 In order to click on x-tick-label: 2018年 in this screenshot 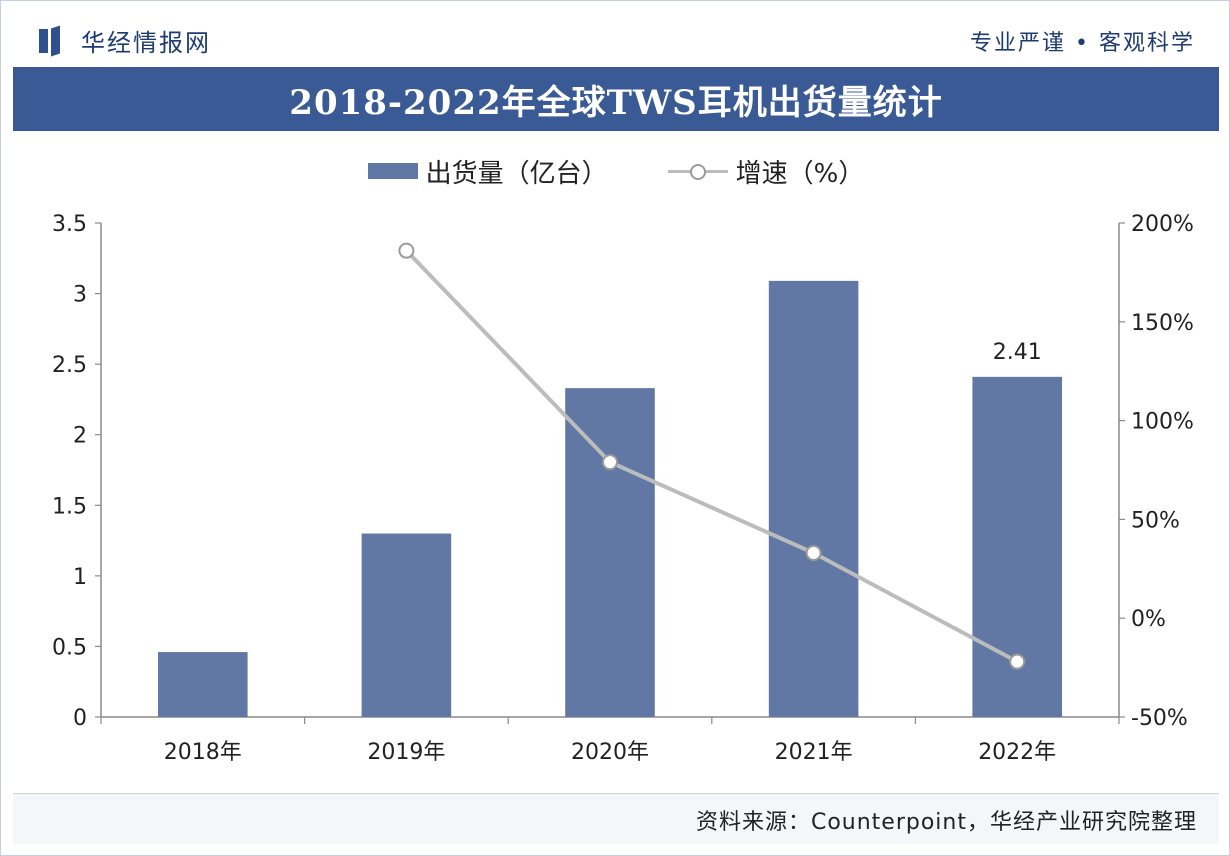, I will do `click(203, 752)`.